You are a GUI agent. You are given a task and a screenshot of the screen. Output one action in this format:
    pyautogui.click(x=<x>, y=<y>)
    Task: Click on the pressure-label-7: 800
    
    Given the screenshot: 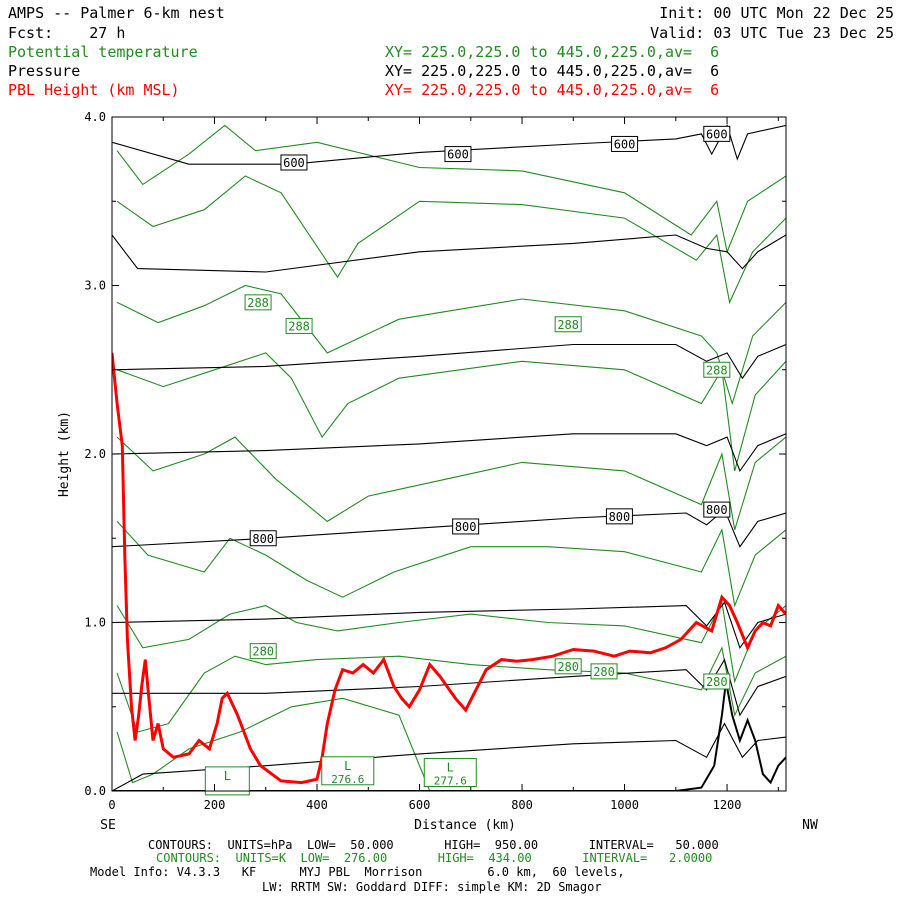 What is the action you would take?
    pyautogui.click(x=717, y=509)
    